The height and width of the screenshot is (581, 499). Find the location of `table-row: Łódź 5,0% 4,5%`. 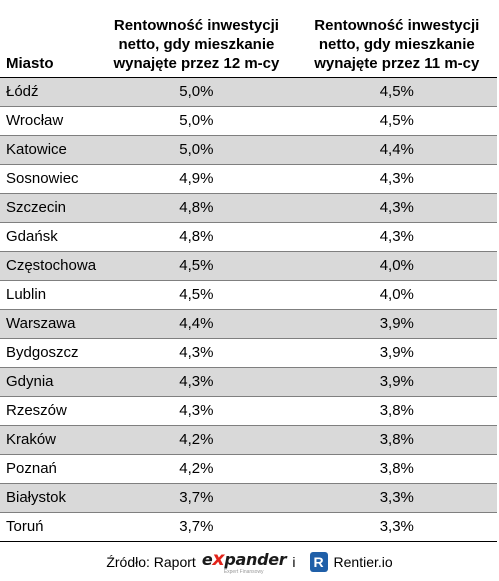

table-row: Łódź 5,0% 4,5% is located at coordinates (248, 92).